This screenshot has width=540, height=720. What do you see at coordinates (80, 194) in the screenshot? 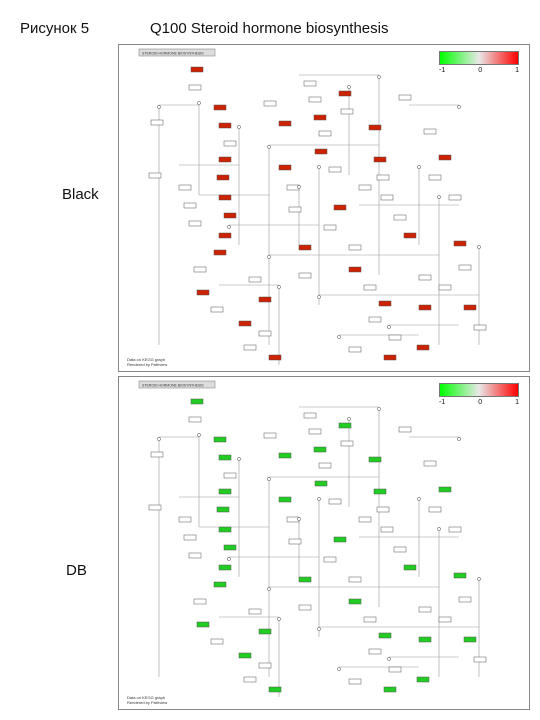
I see `group-label-black: Black` at bounding box center [80, 194].